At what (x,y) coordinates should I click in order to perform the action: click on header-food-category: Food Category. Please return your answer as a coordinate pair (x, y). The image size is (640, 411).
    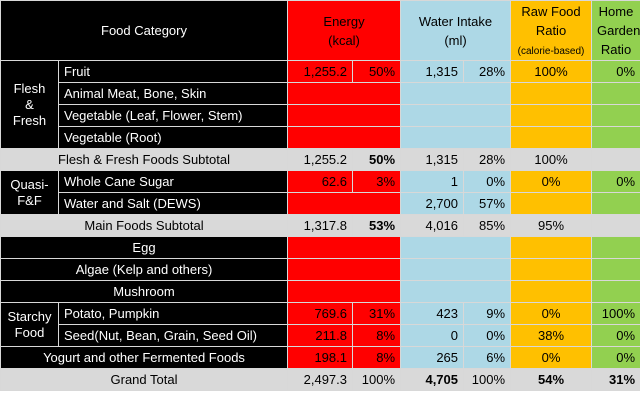
    Looking at the image, I should click on (144, 30).